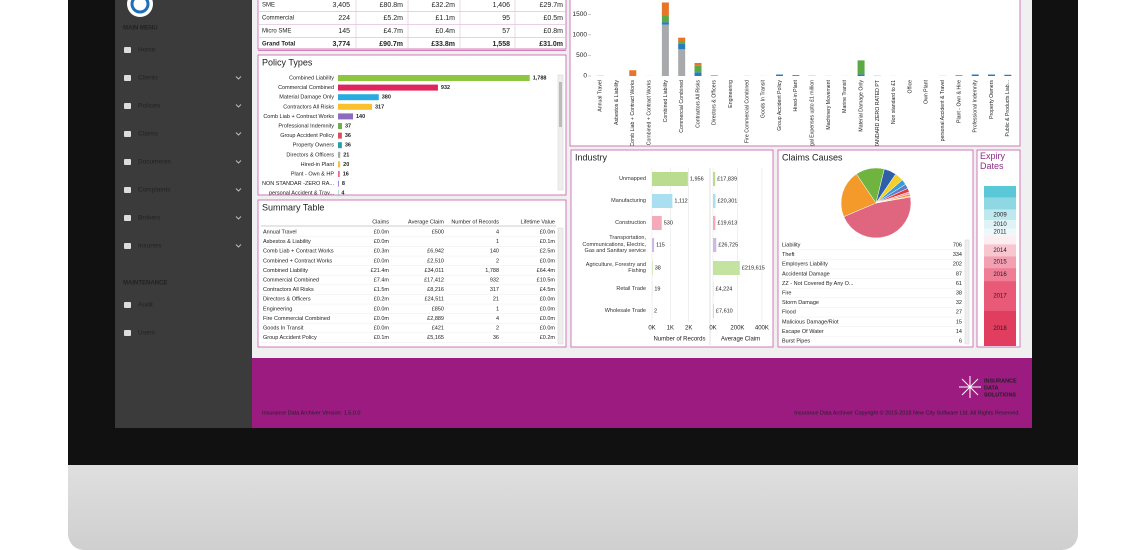 Image resolution: width=1140 pixels, height=550 pixels. Describe the element at coordinates (660, 245) in the screenshot. I see `value-label: 115` at that location.